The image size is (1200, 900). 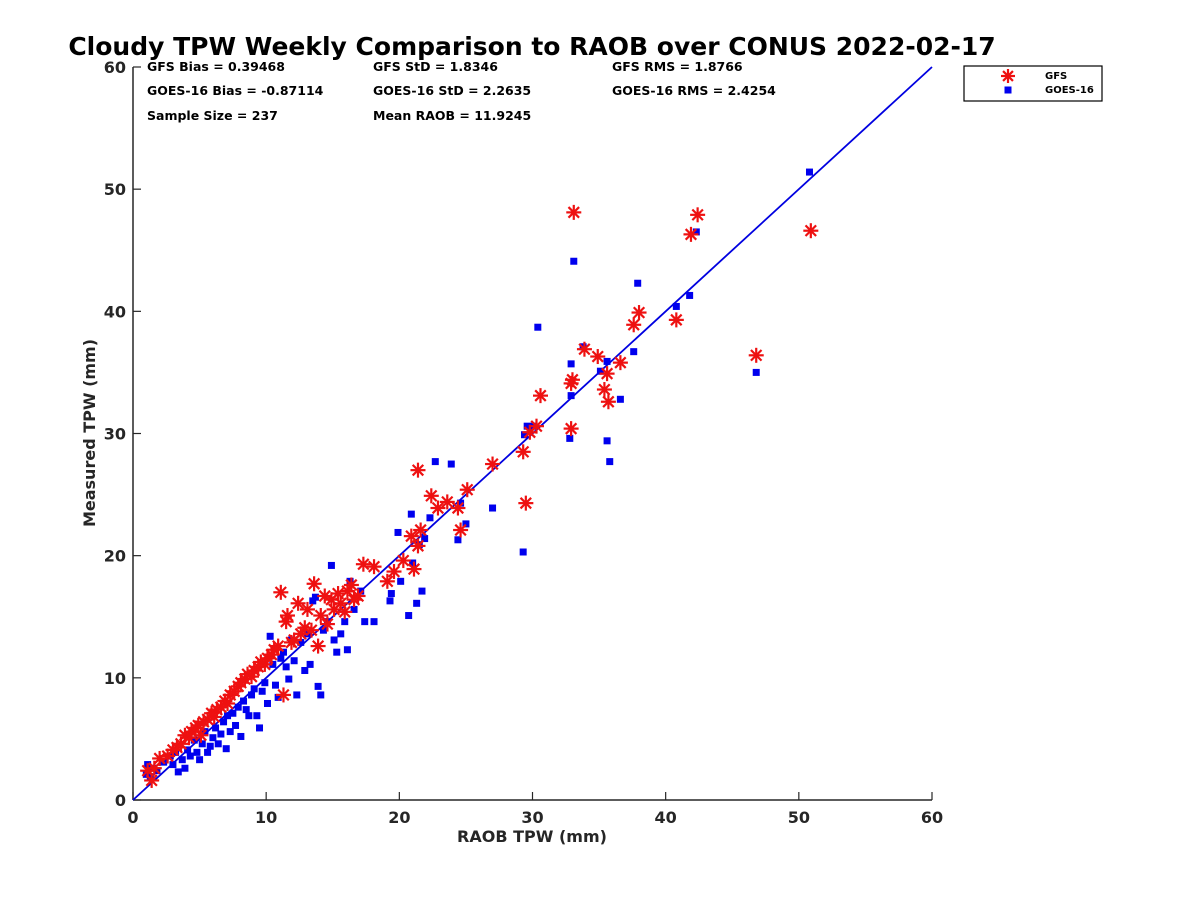 What do you see at coordinates (435, 66) in the screenshot?
I see `stat-gfs-std: GFS StD = 1.8346` at bounding box center [435, 66].